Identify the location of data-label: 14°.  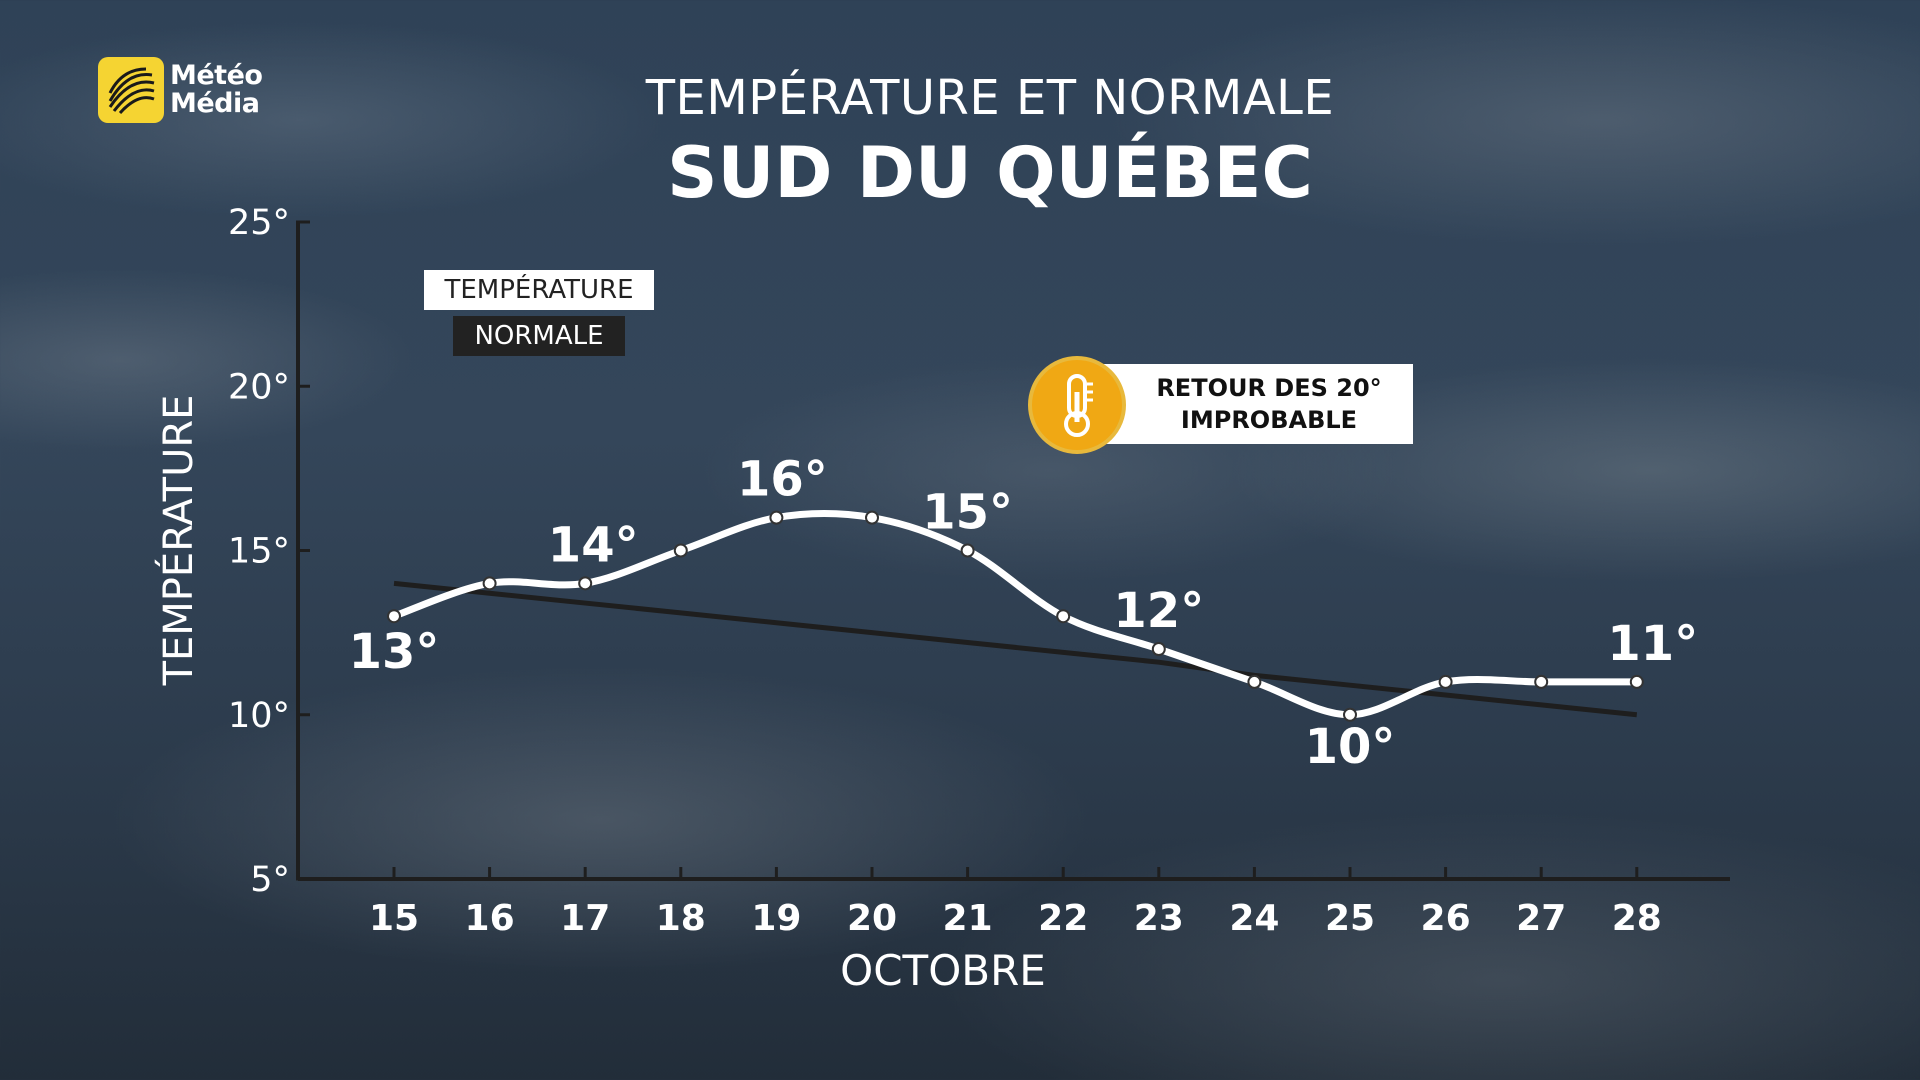
(593, 545).